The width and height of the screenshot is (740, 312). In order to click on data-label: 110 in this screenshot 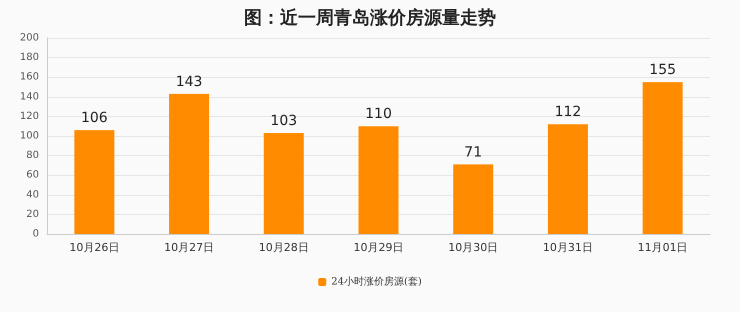, I will do `click(378, 114)`.